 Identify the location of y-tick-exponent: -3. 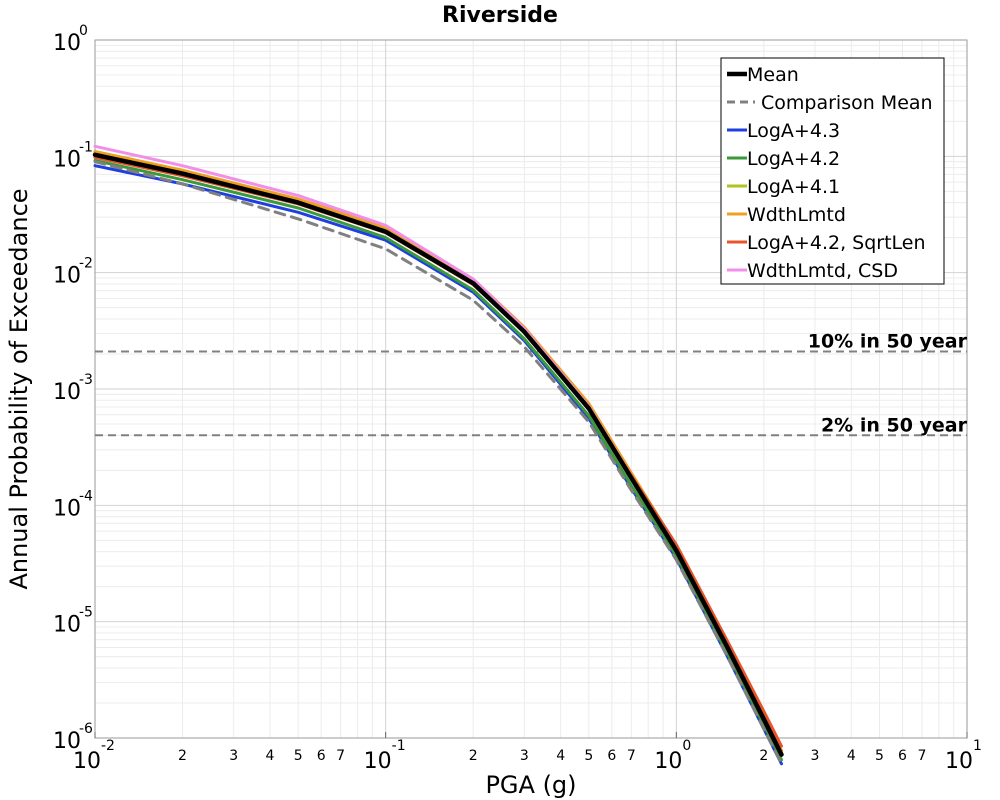
(86, 380).